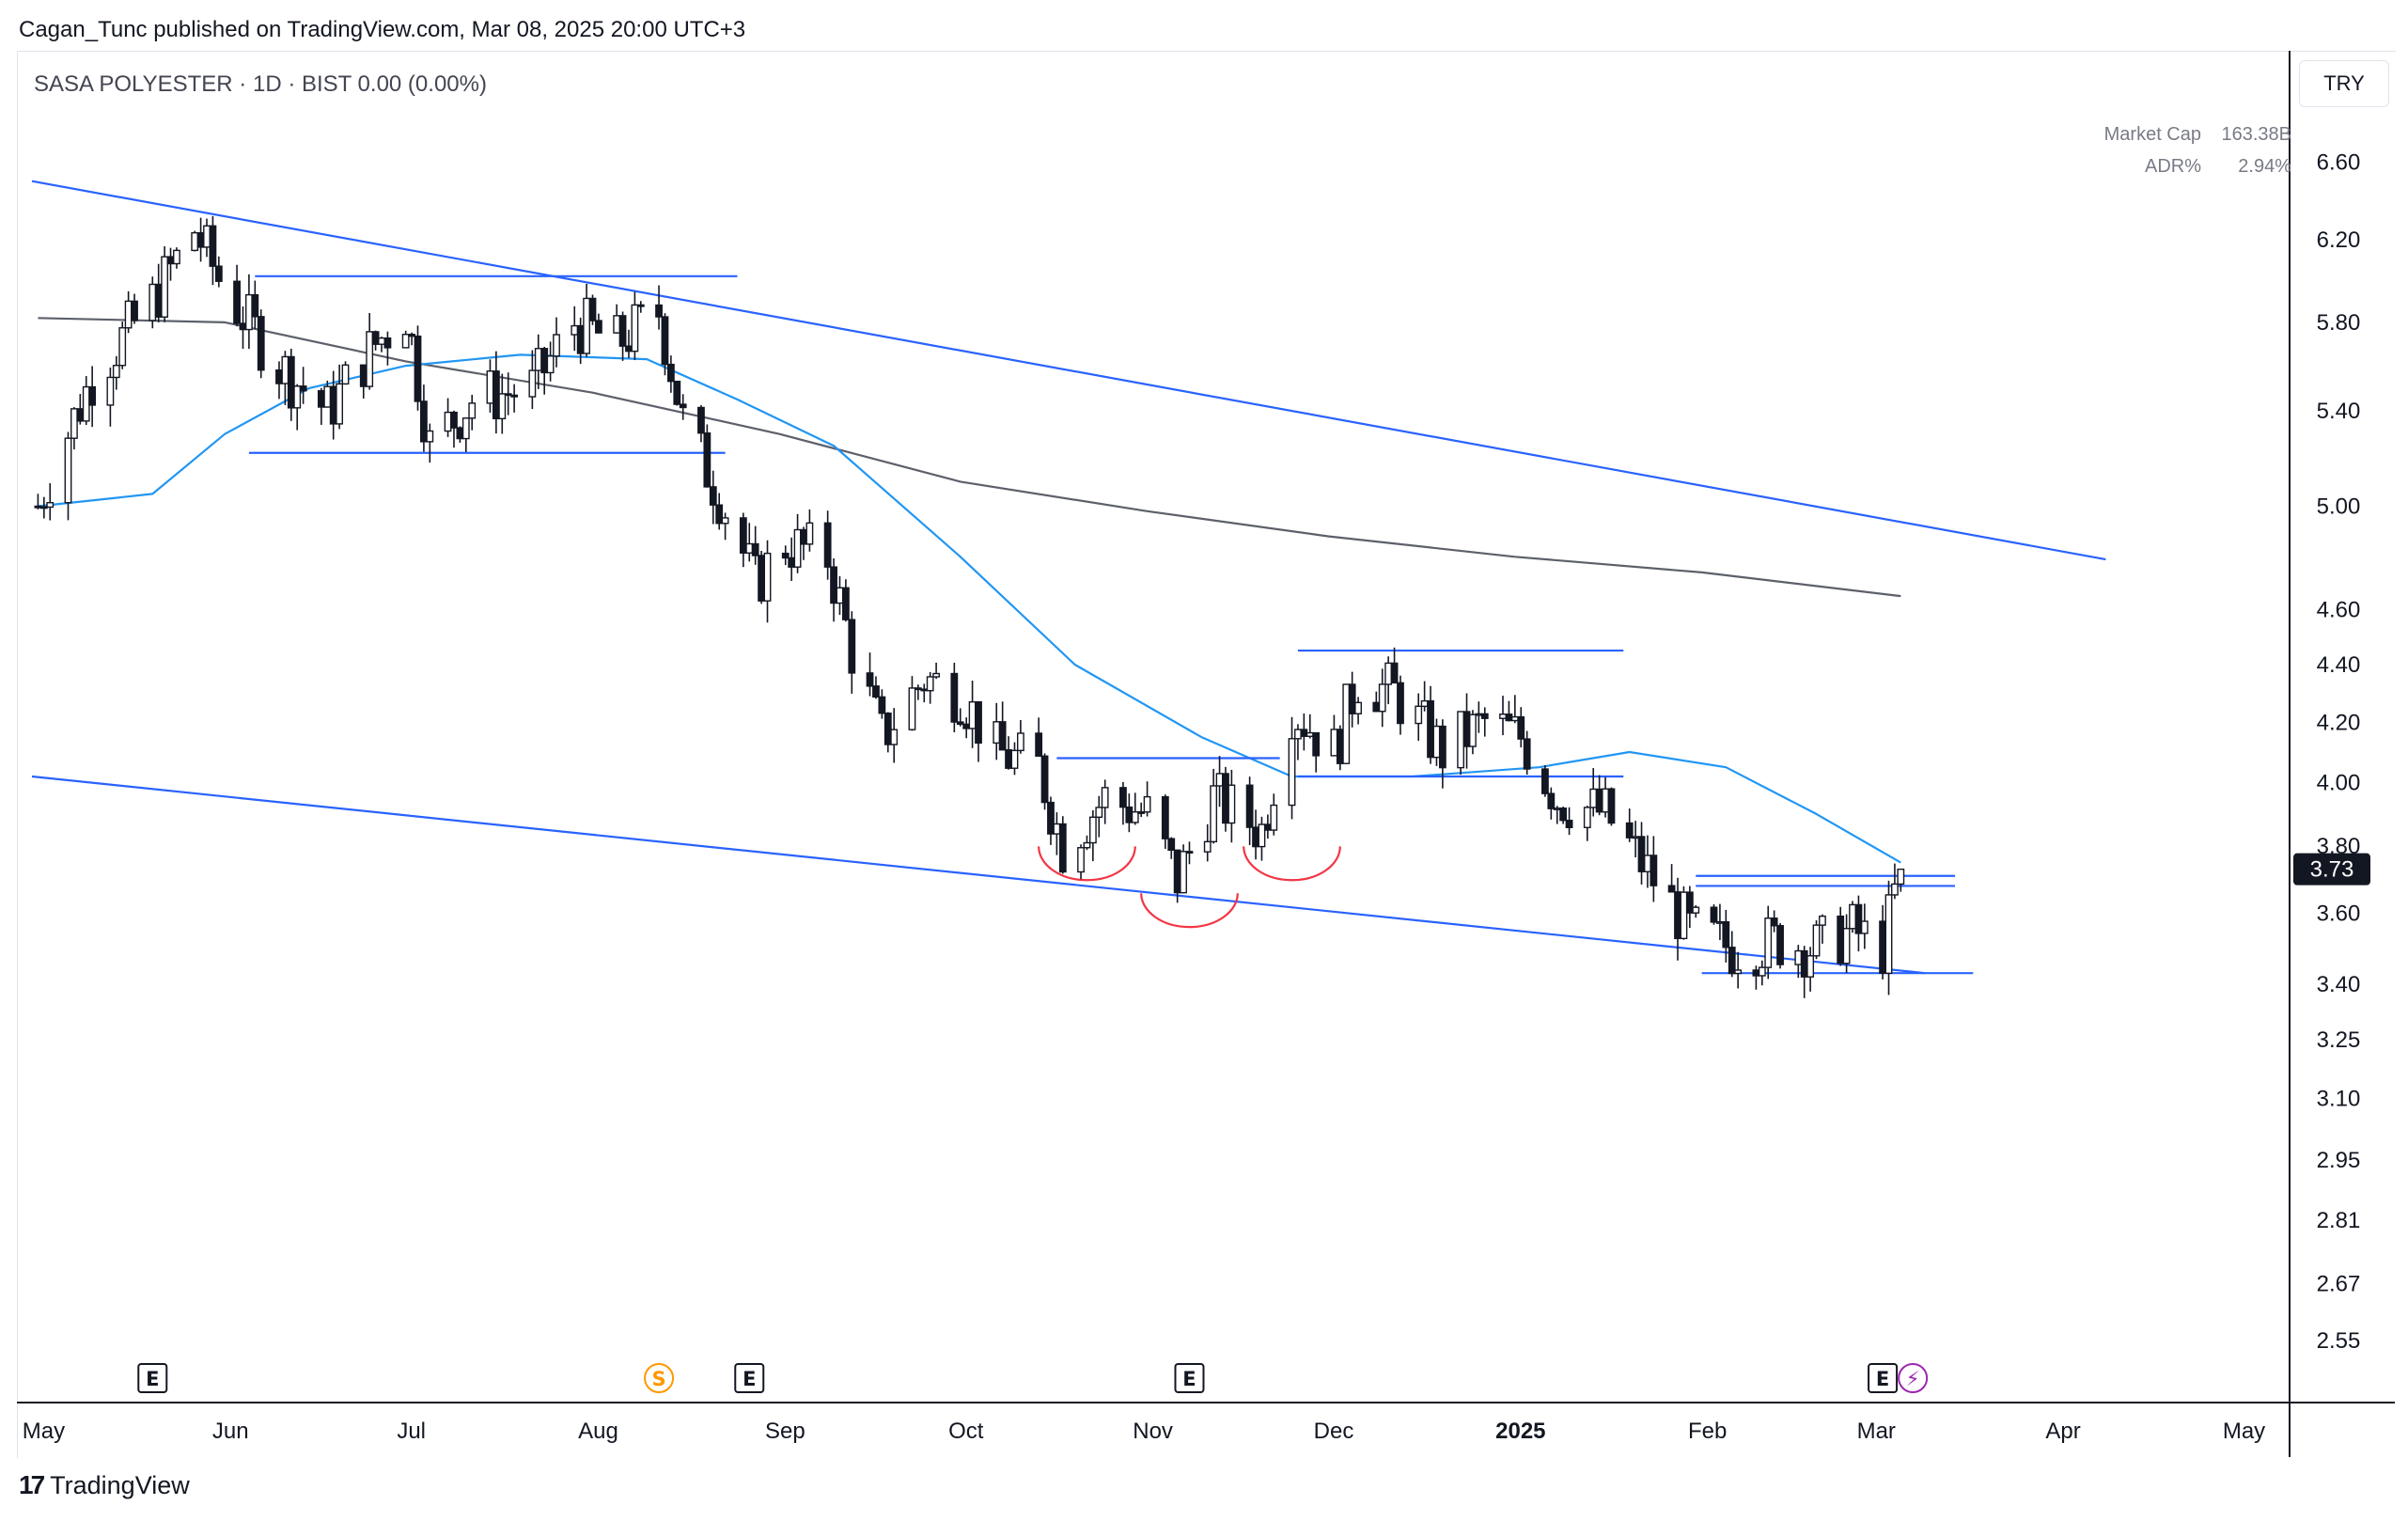  Describe the element at coordinates (2331, 869) in the screenshot. I see `last-price-badge-bg` at that location.